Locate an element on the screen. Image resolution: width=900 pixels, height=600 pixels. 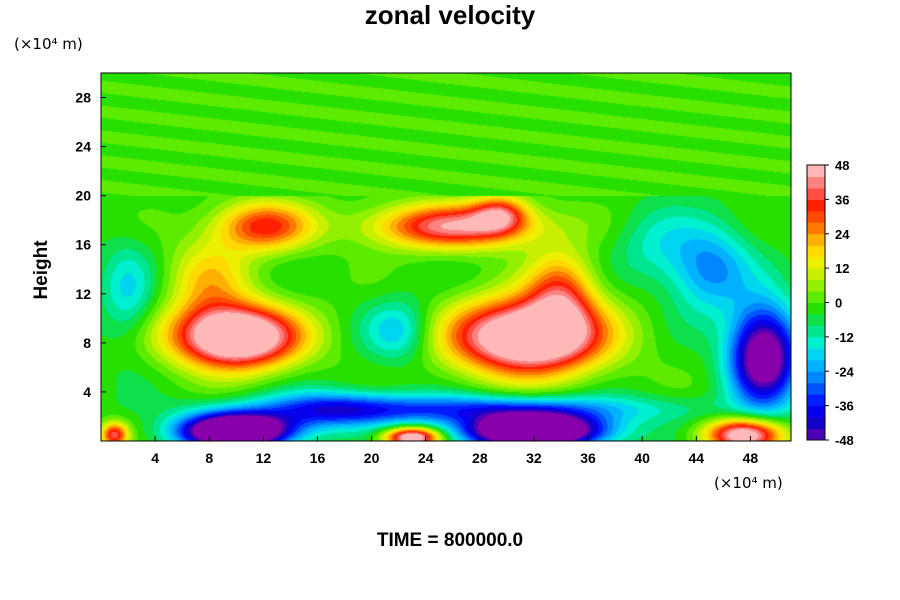
y-tick-label: 28 is located at coordinates (83, 98).